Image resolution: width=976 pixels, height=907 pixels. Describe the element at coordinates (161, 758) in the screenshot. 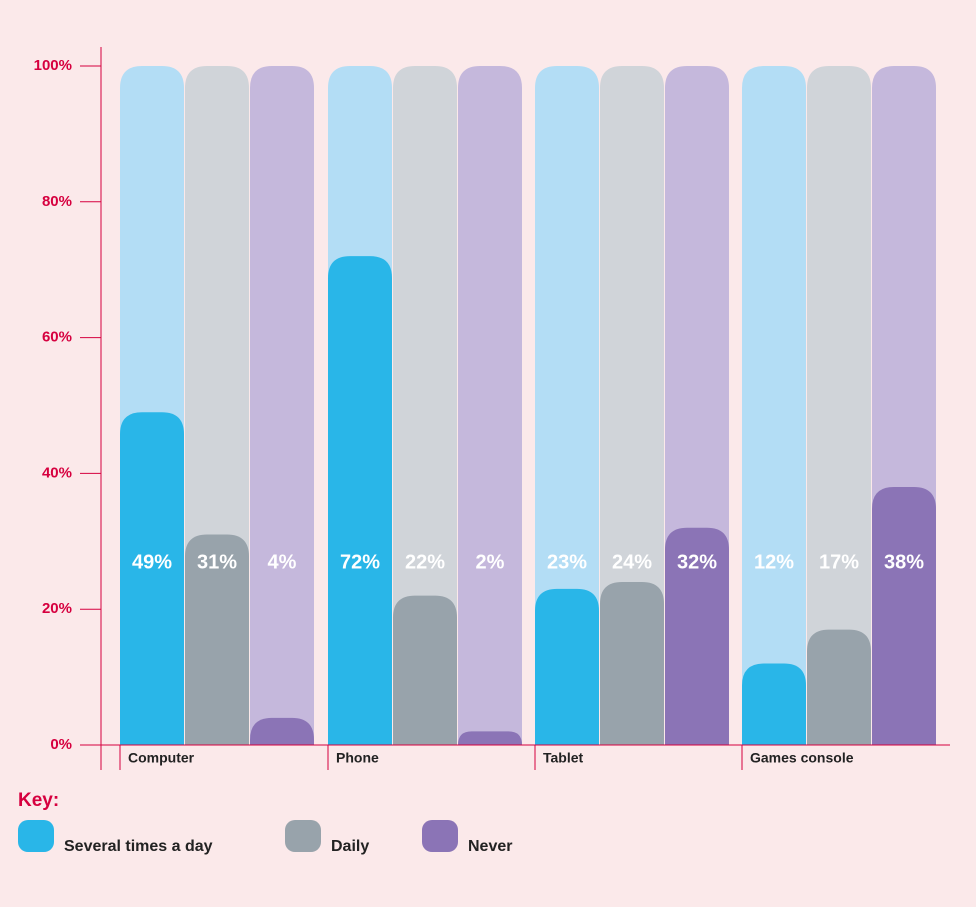

I see `x-tick-label: Computer` at that location.